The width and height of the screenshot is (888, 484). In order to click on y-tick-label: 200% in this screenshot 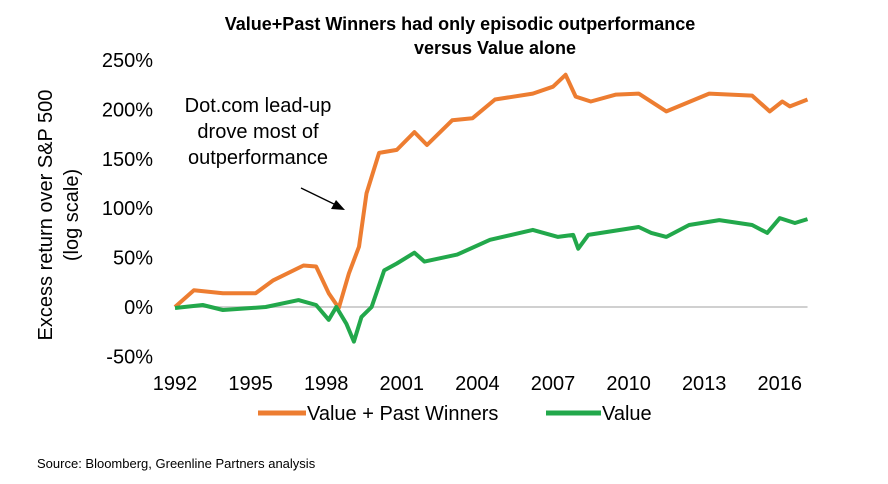, I will do `click(127, 110)`.